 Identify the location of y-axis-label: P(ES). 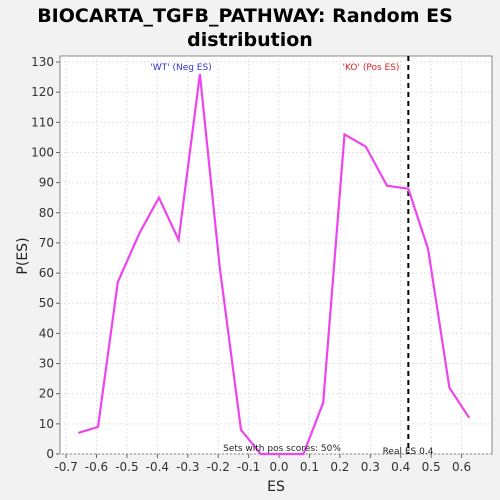
(23, 255).